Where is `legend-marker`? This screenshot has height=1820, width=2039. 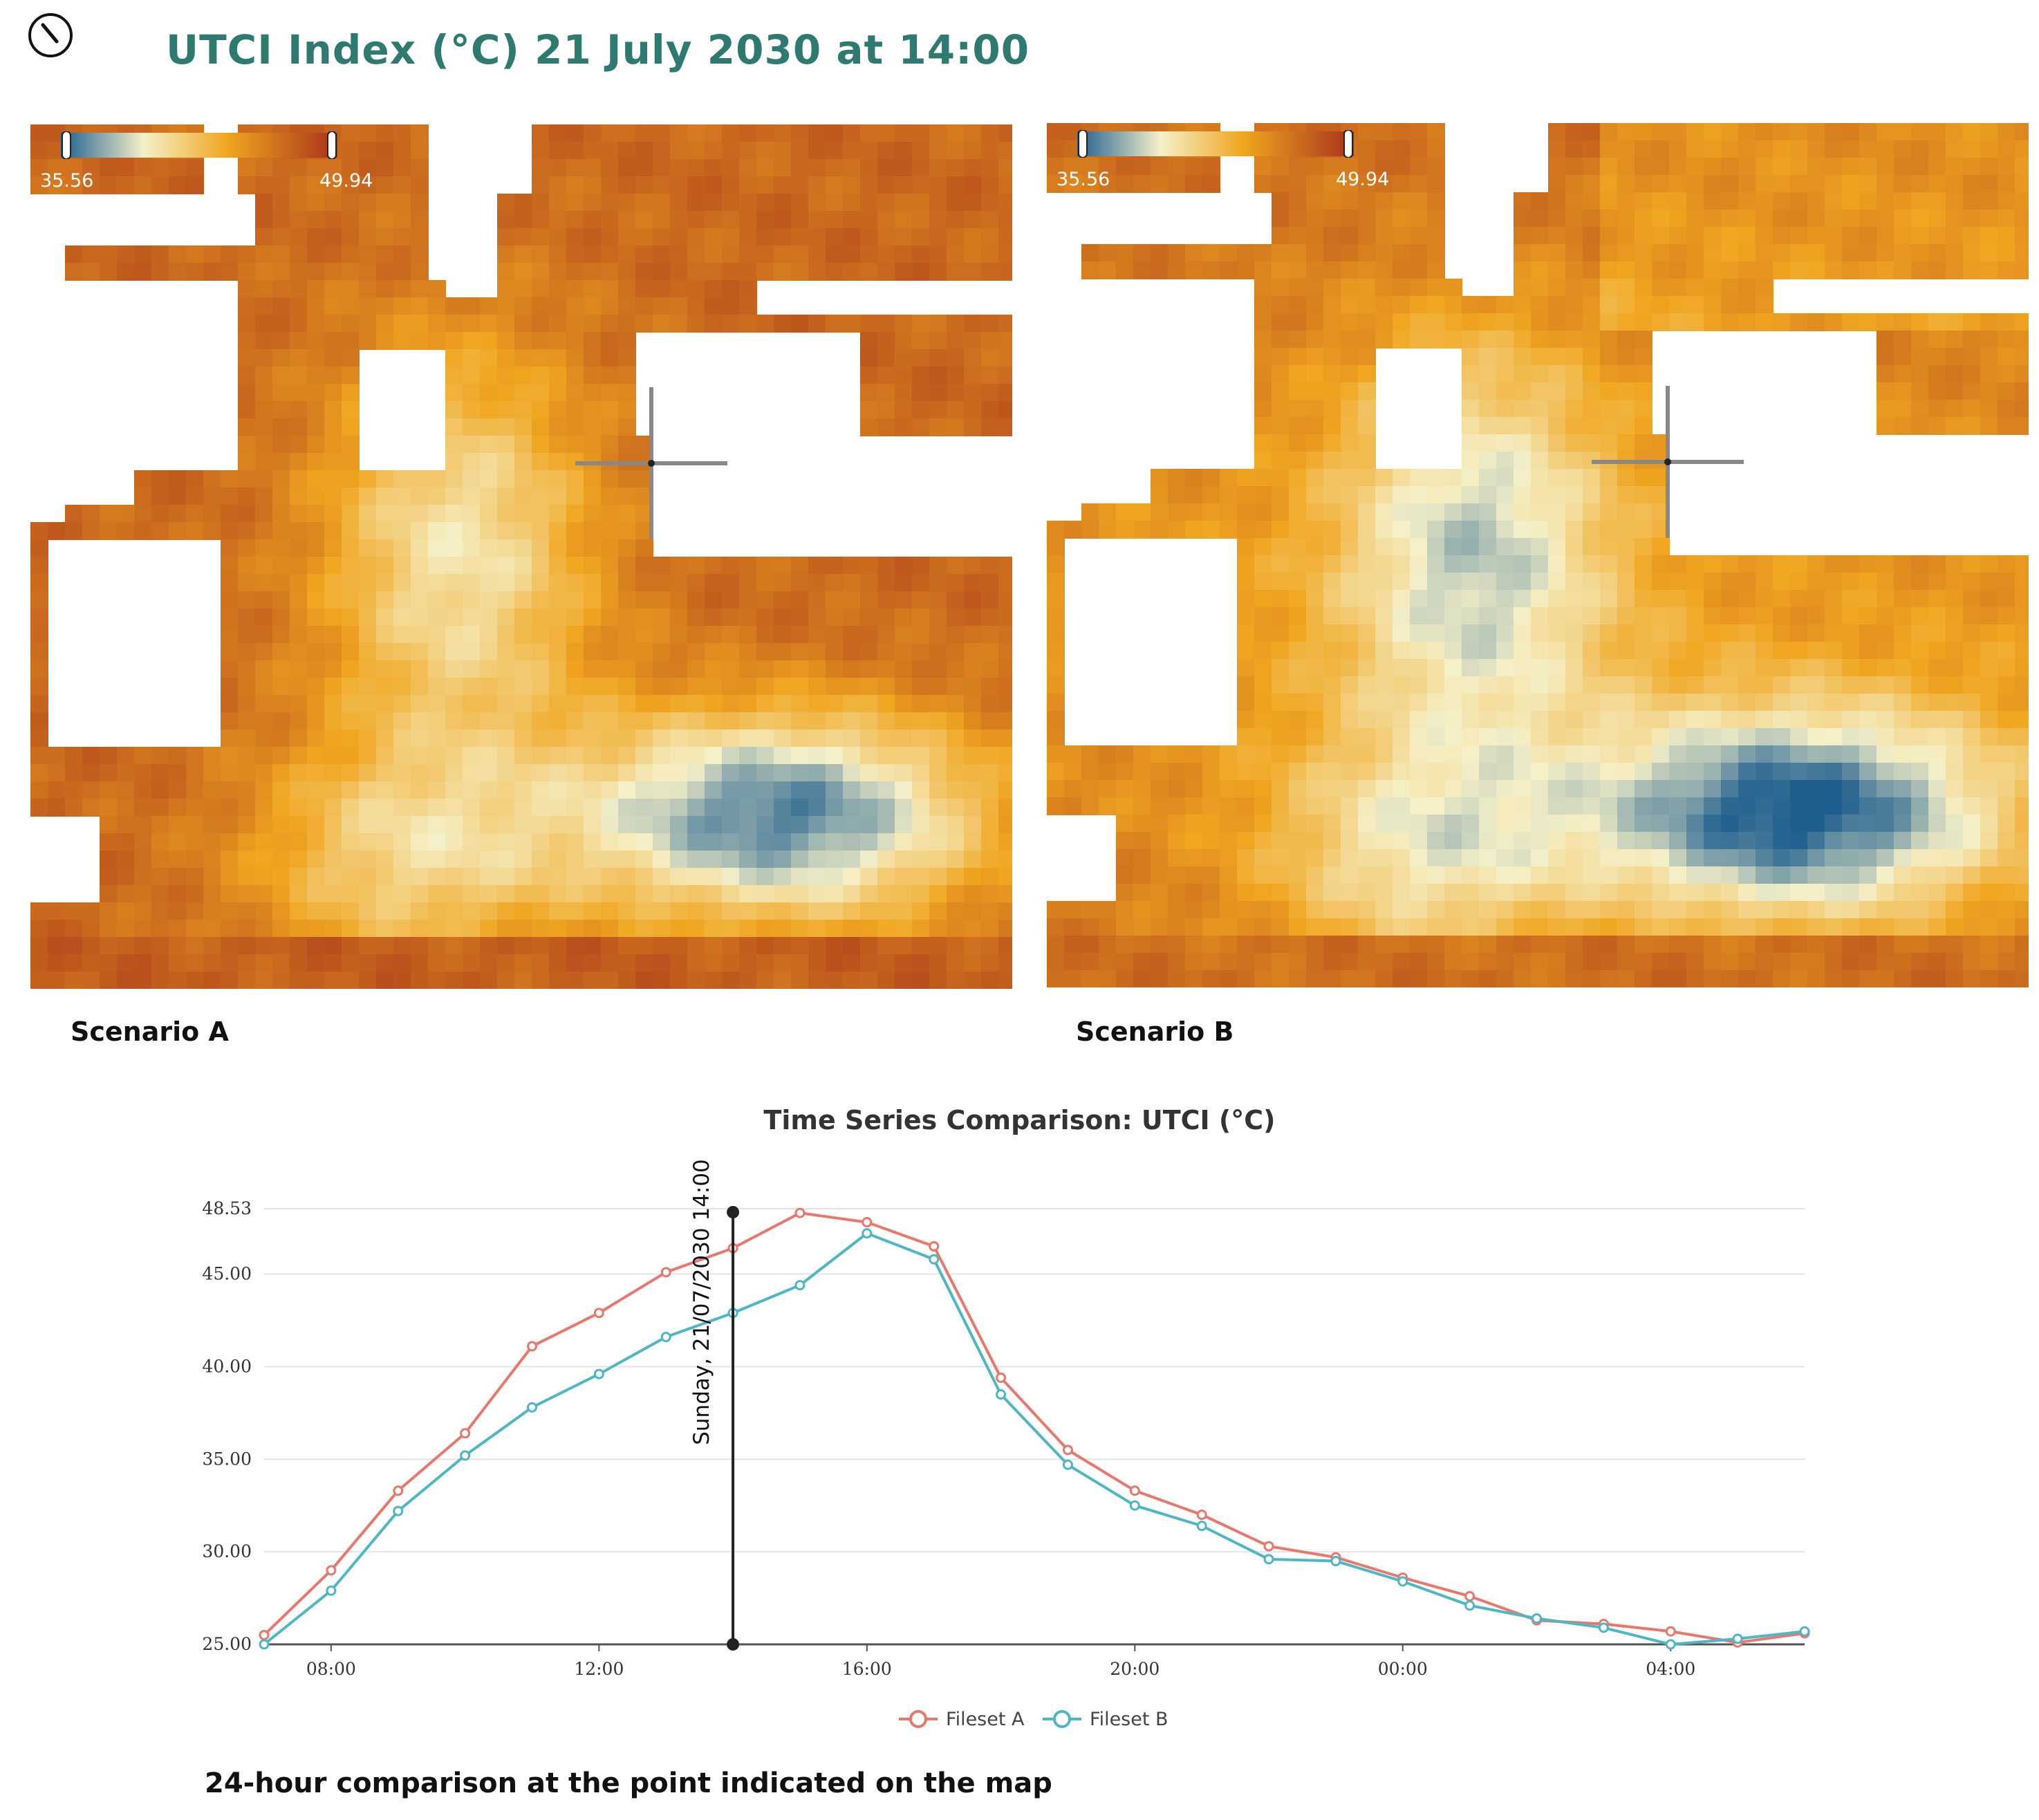 legend-marker is located at coordinates (918, 1719).